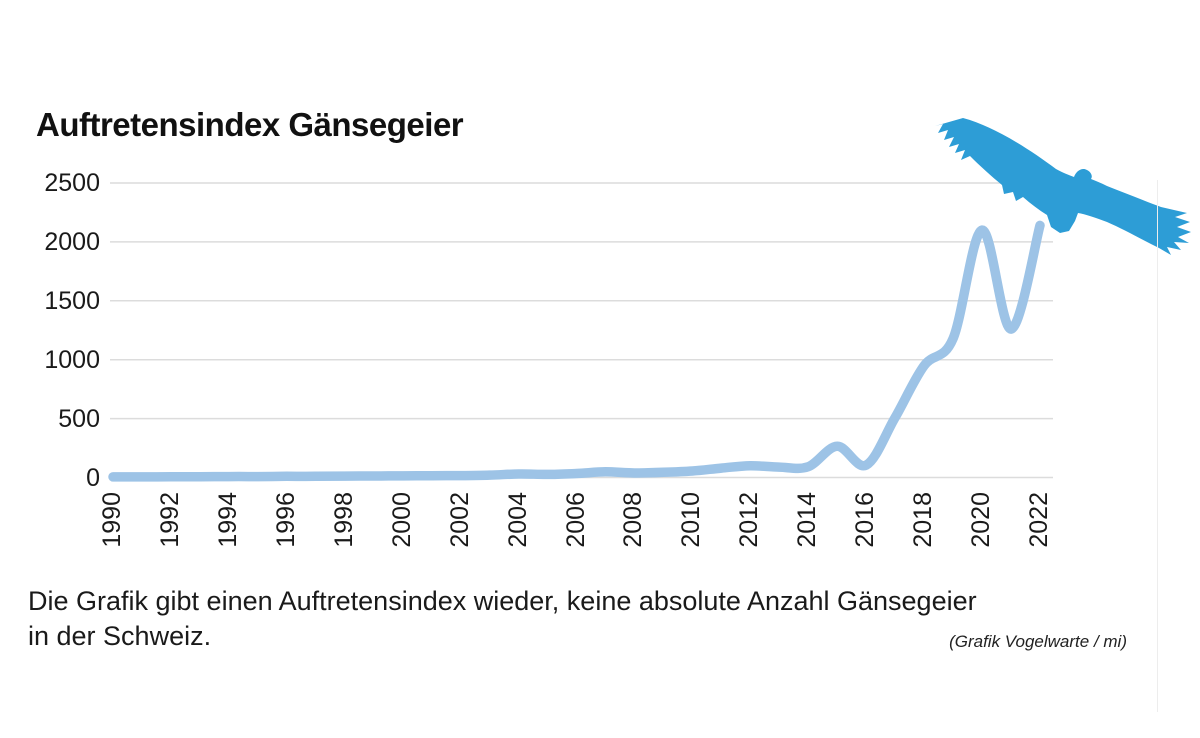  What do you see at coordinates (981, 520) in the screenshot?
I see `x-tick-label: 2020` at bounding box center [981, 520].